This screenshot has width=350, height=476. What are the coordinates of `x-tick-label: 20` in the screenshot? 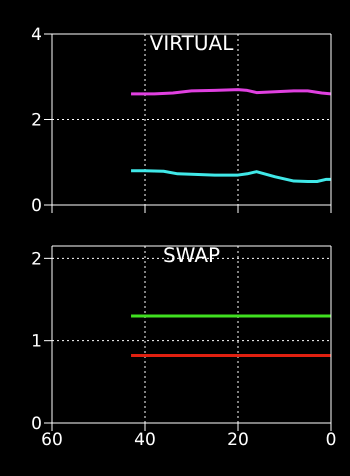 It's located at (238, 440).